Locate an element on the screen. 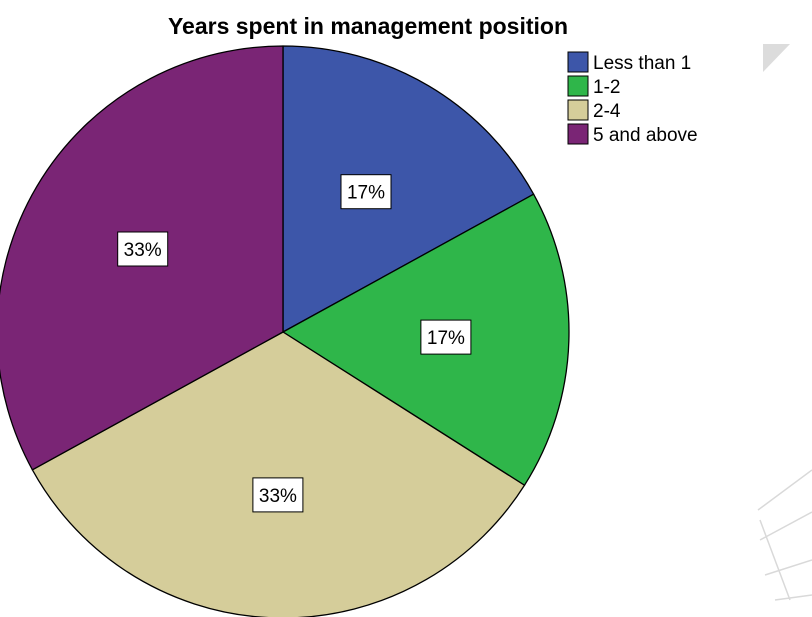 This screenshot has width=812, height=617. legend-label-2-4: 2-4 is located at coordinates (607, 111).